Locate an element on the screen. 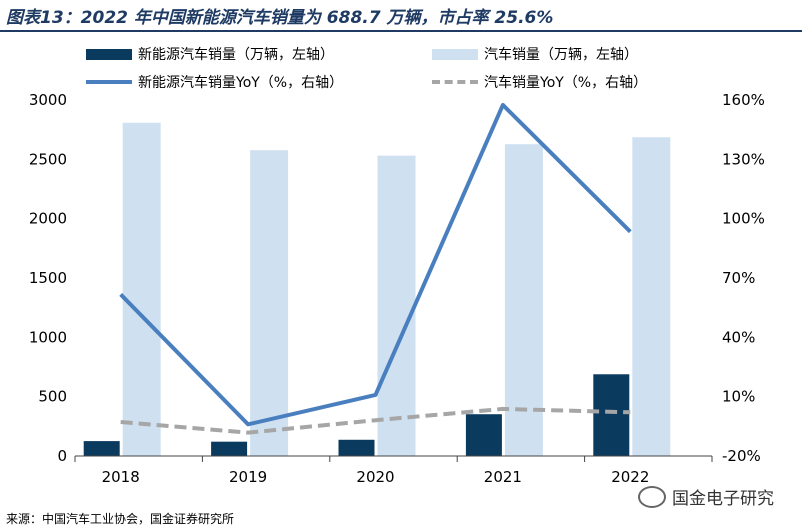  x-tick-label: 2021 is located at coordinates (503, 477).